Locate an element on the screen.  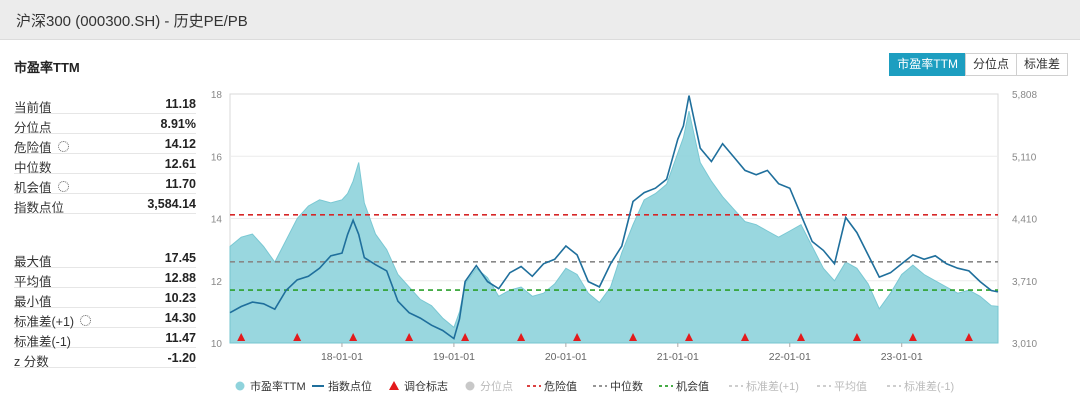
stat-value: 14.12 is located at coordinates (180, 144).